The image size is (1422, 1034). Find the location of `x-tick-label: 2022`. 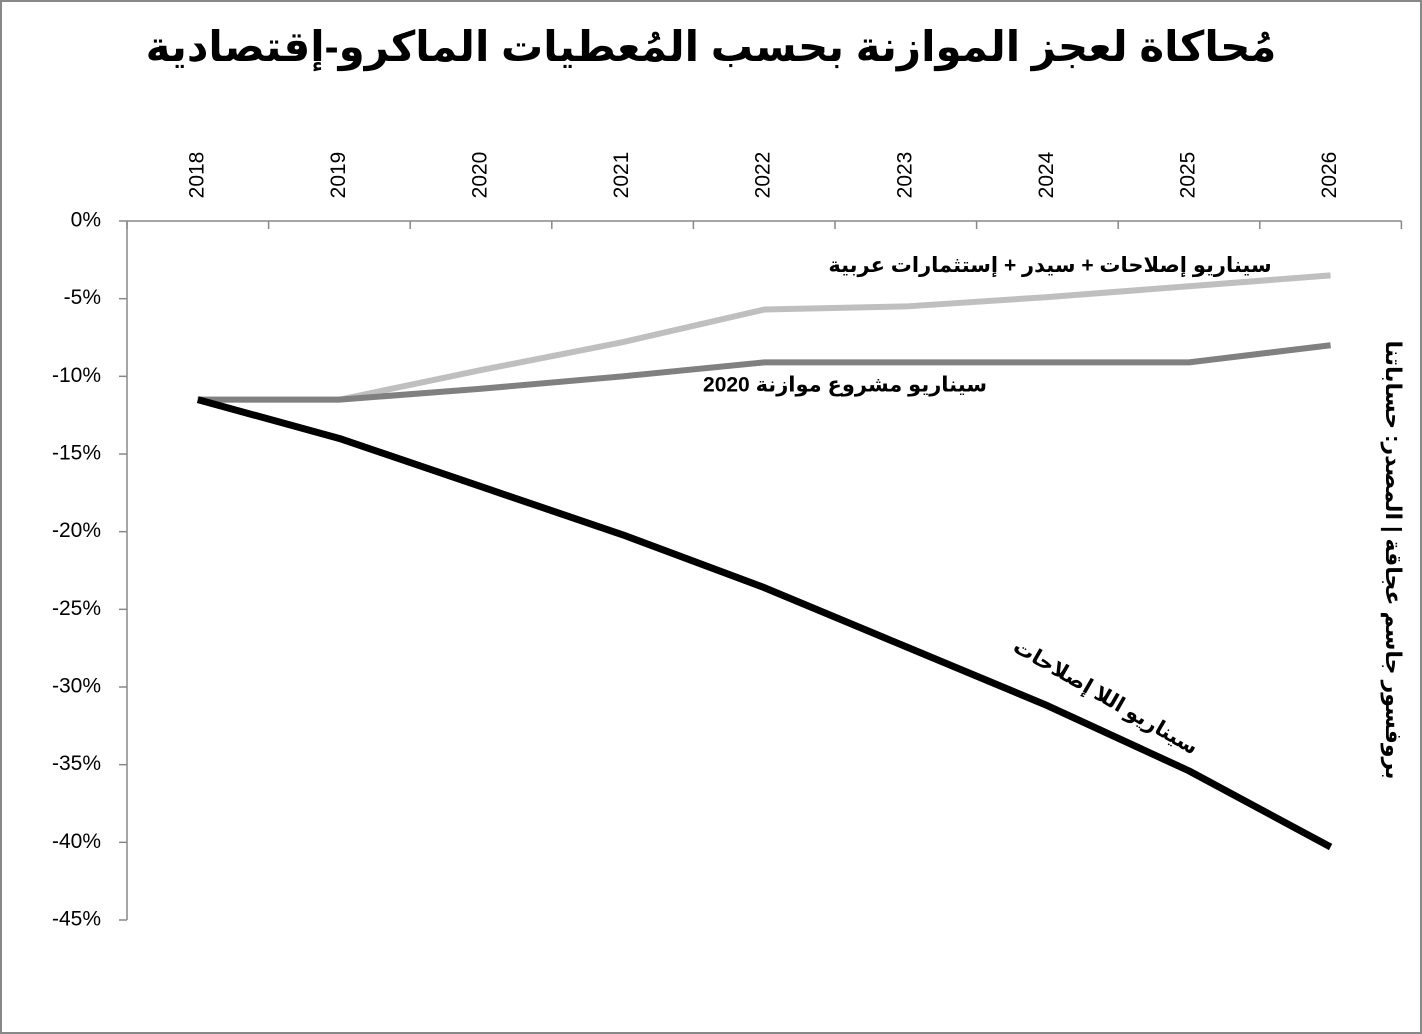

x-tick-label: 2022 is located at coordinates (763, 175).